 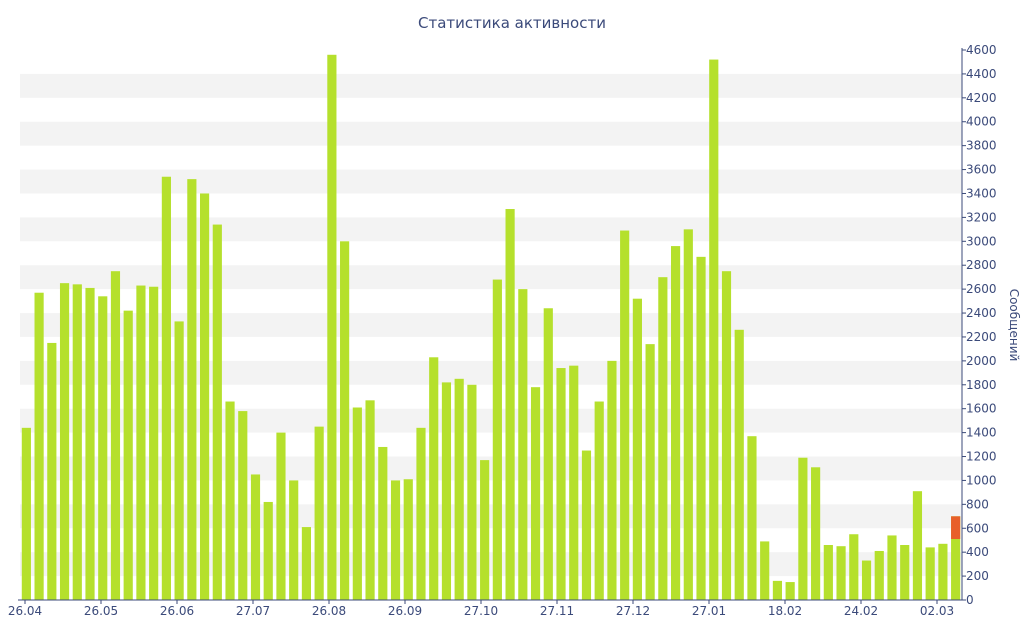 I want to click on y-tick-label: 200, so click(x=977, y=576).